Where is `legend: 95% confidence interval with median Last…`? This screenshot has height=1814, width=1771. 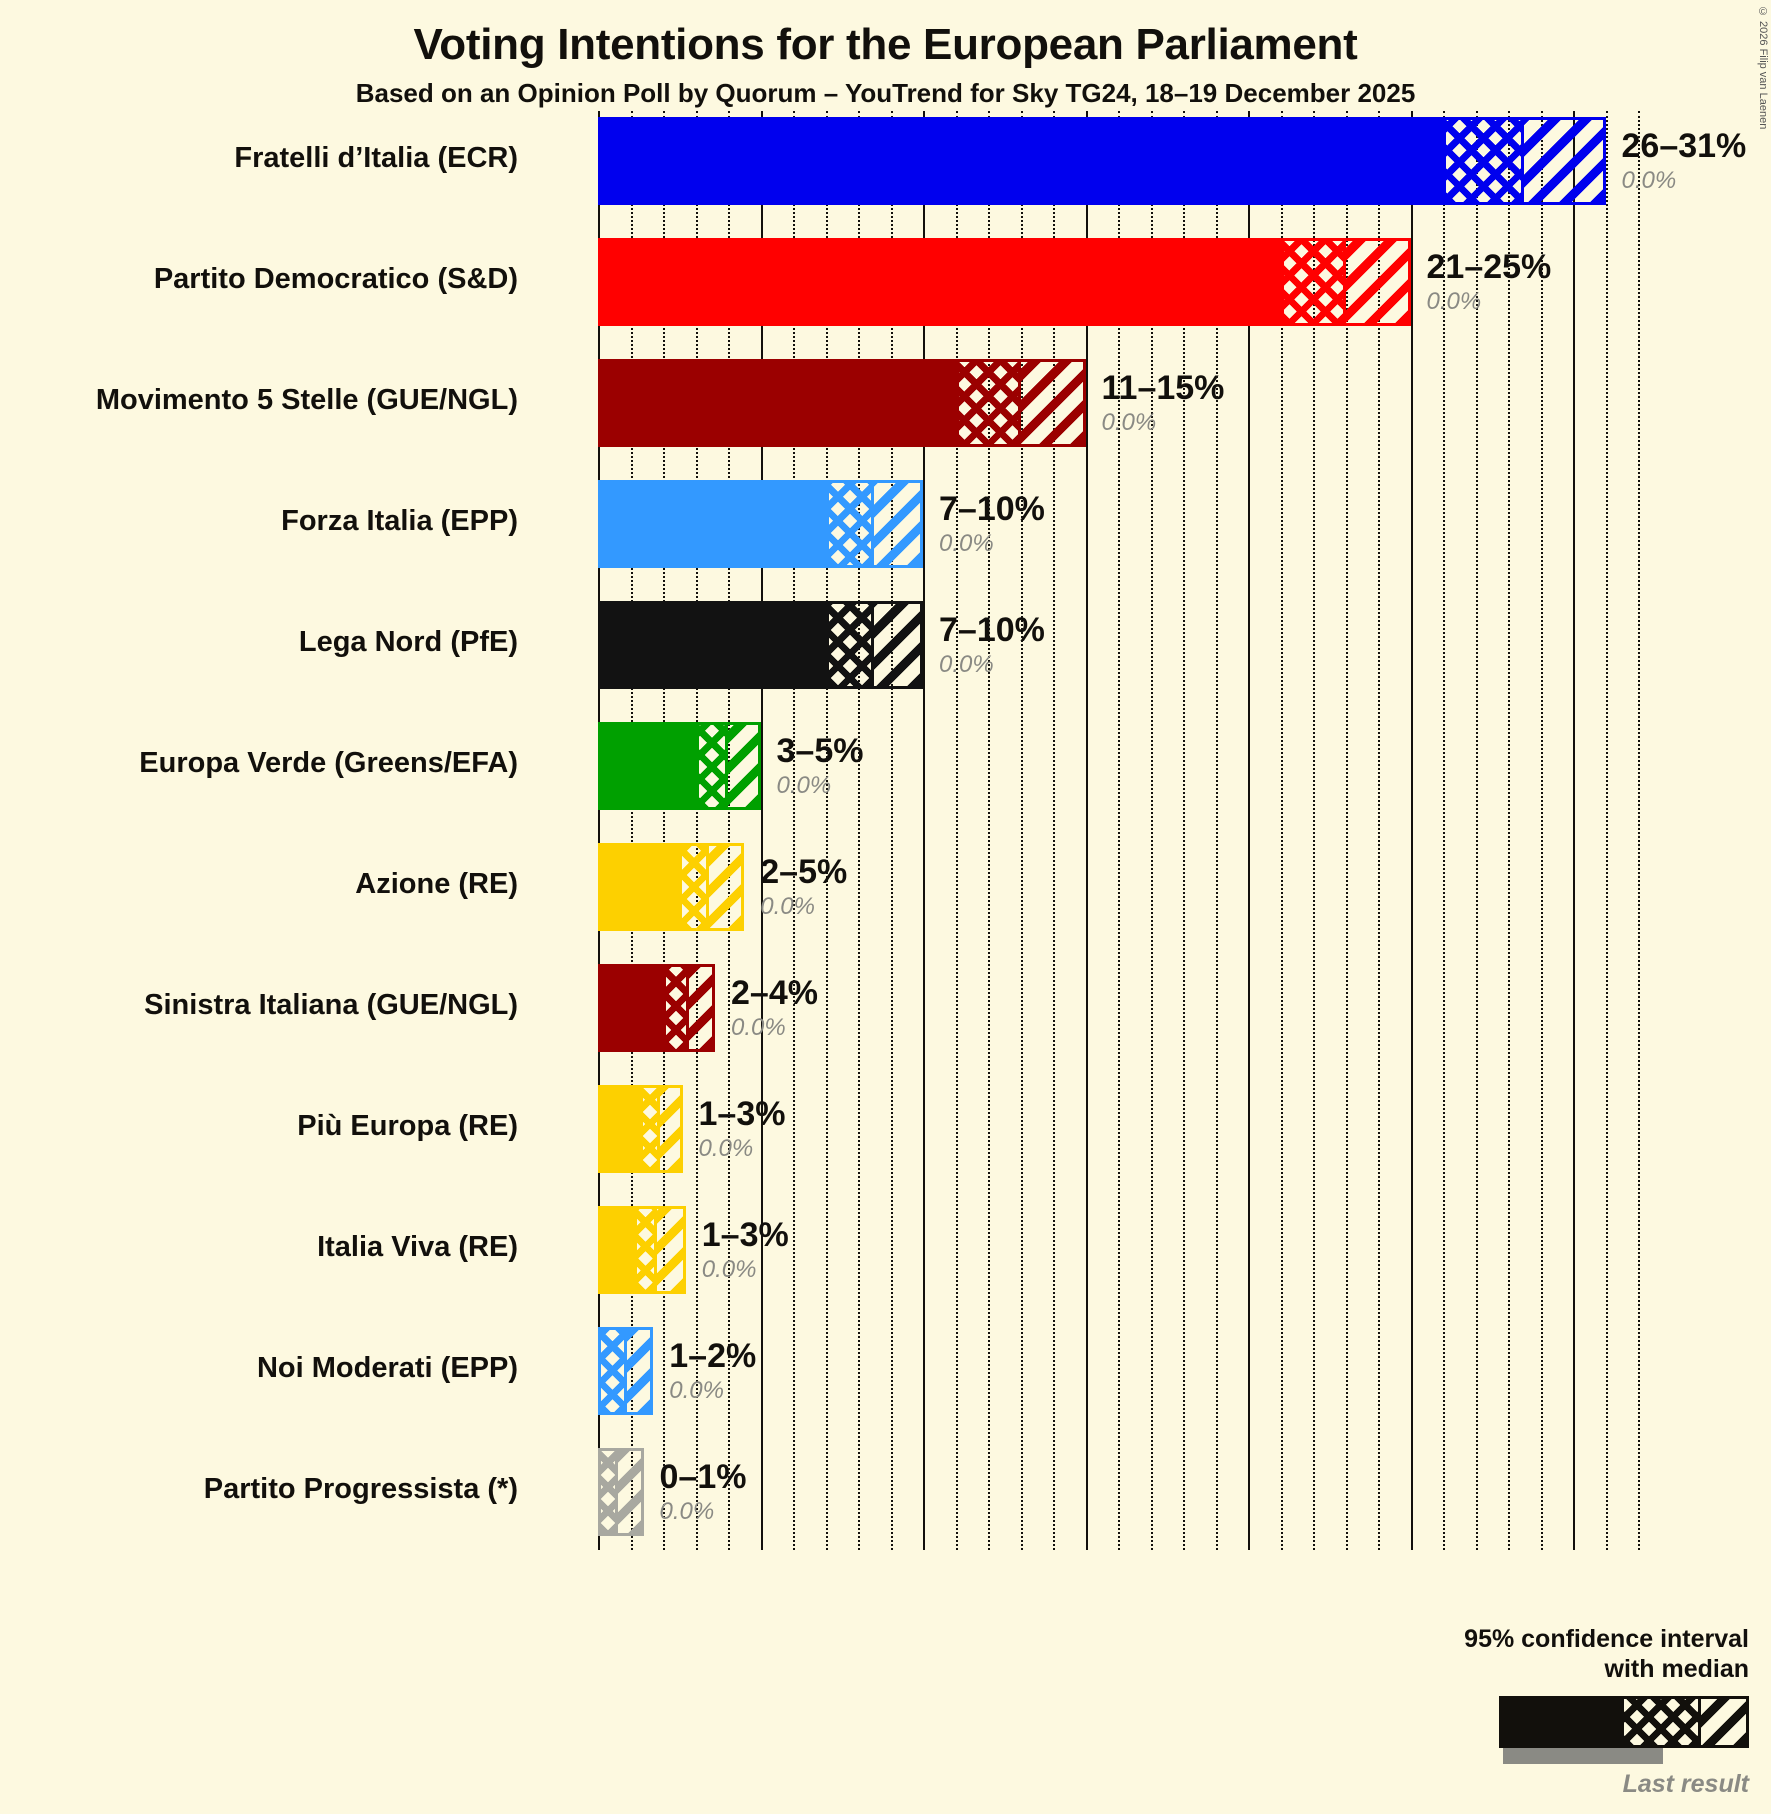
legend: 95% confidence interval with median Last… is located at coordinates (1584, 1712).